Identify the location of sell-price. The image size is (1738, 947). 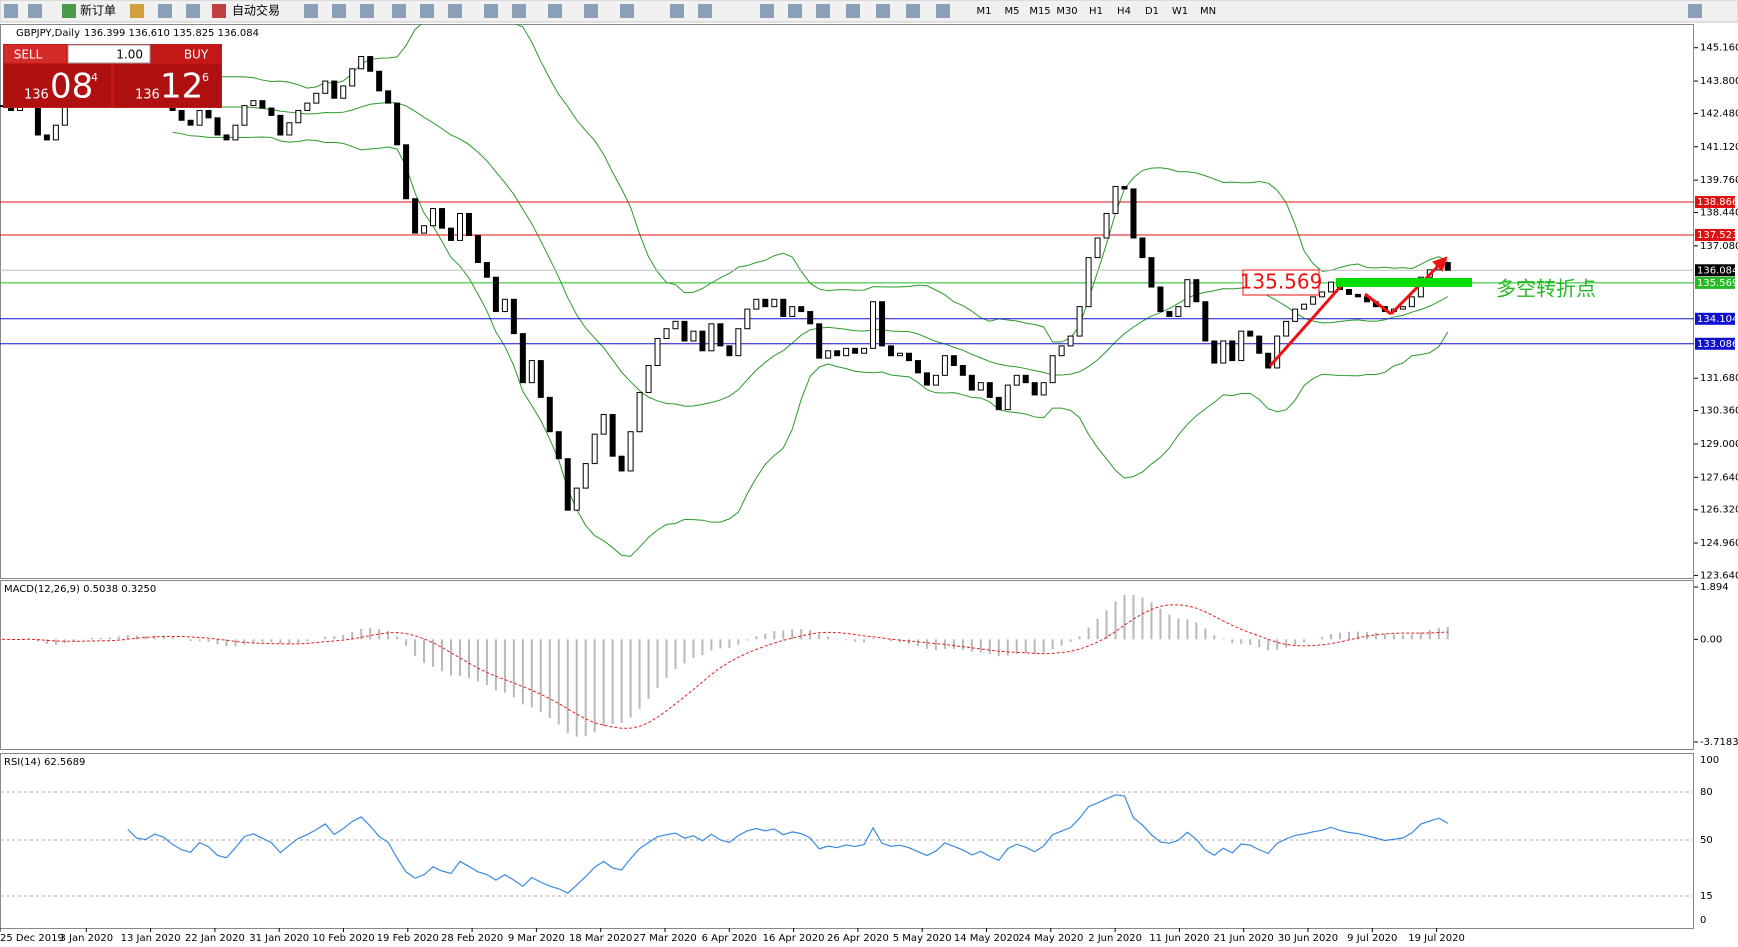
(57, 85).